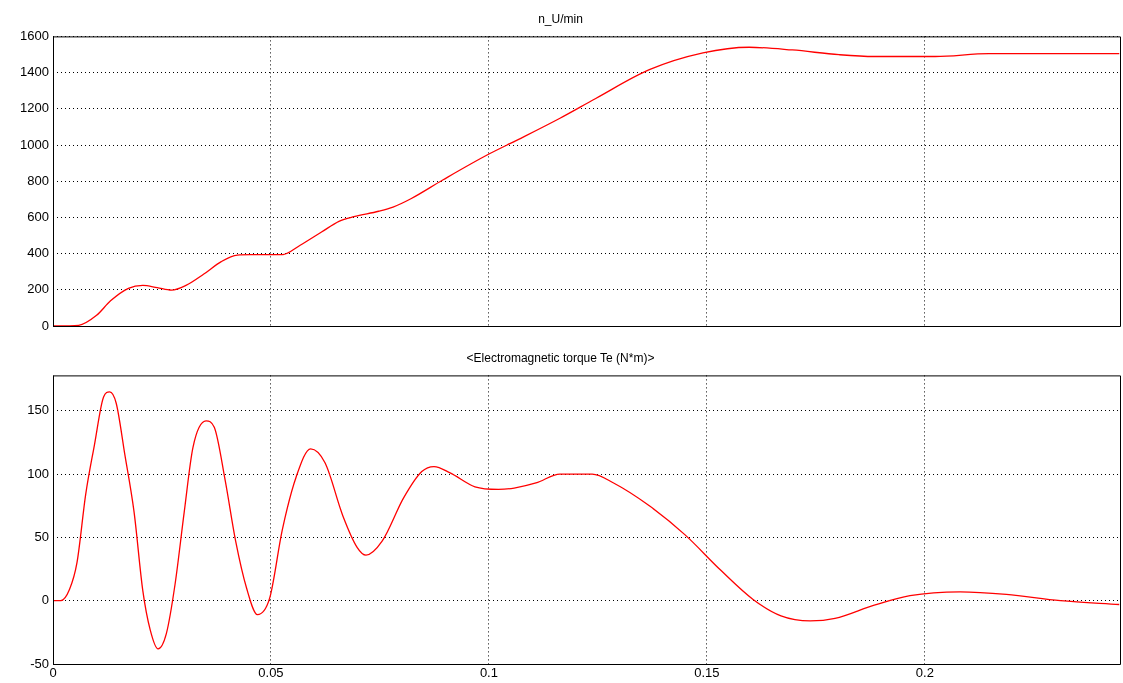  Describe the element at coordinates (39, 663) in the screenshot. I see `y-tick-label: -50` at that location.